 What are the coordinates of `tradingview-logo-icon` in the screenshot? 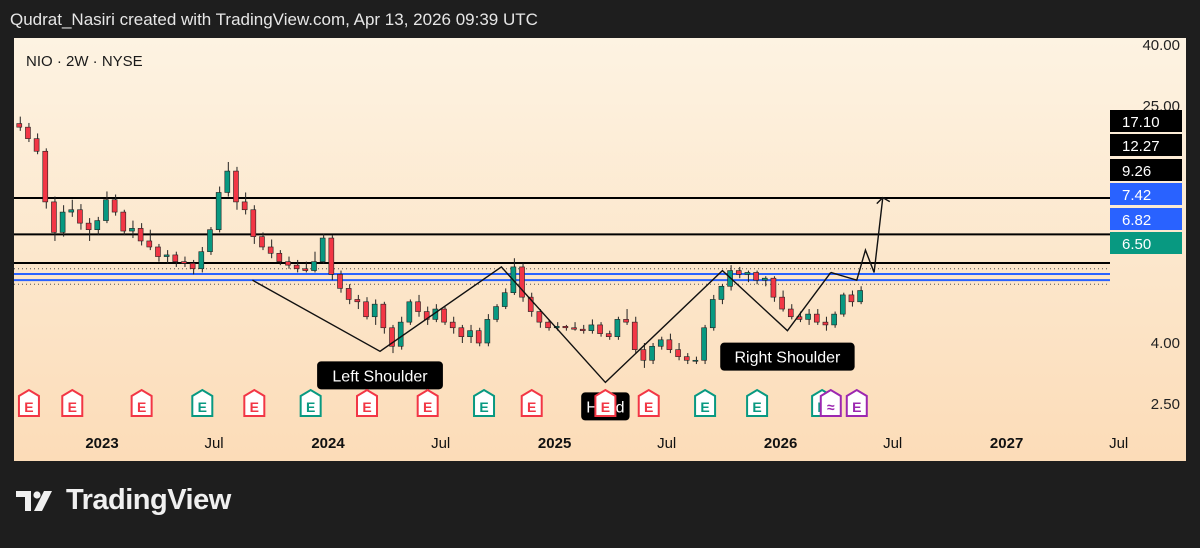 It's located at (34, 500).